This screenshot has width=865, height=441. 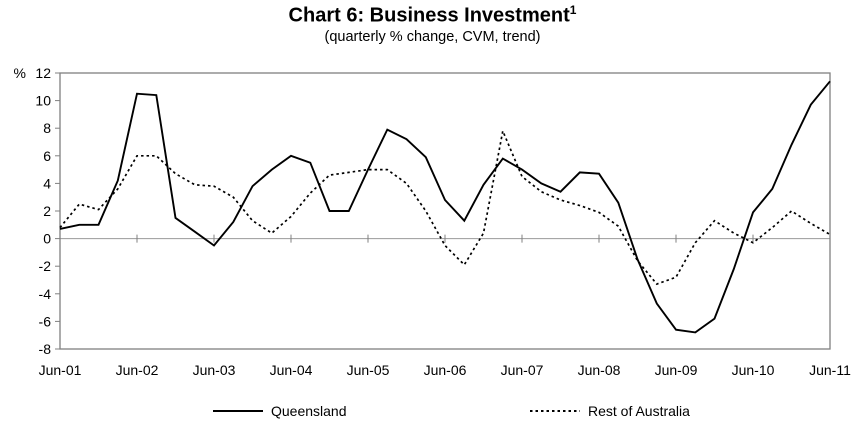 What do you see at coordinates (20, 73) in the screenshot?
I see `y-axis-unit-label: %` at bounding box center [20, 73].